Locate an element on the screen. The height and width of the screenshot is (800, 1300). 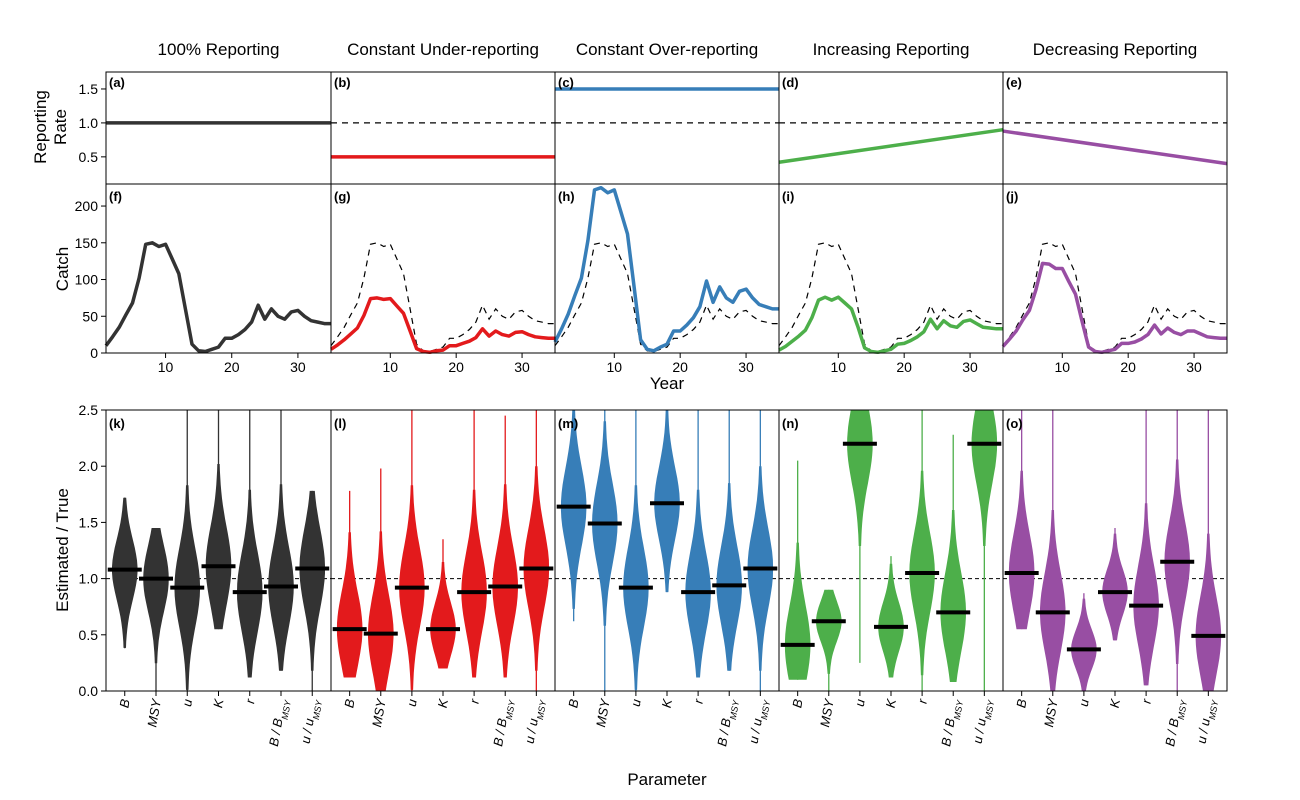
ratio-panel-frame is located at coordinates (1115, 550).